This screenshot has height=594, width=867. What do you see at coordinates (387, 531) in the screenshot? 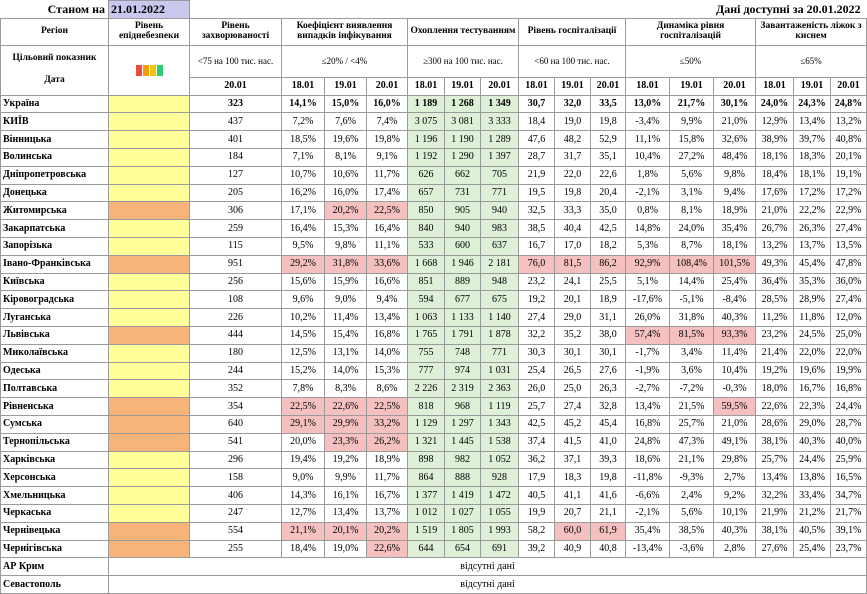
I see `det-value: 20,2%` at bounding box center [387, 531].